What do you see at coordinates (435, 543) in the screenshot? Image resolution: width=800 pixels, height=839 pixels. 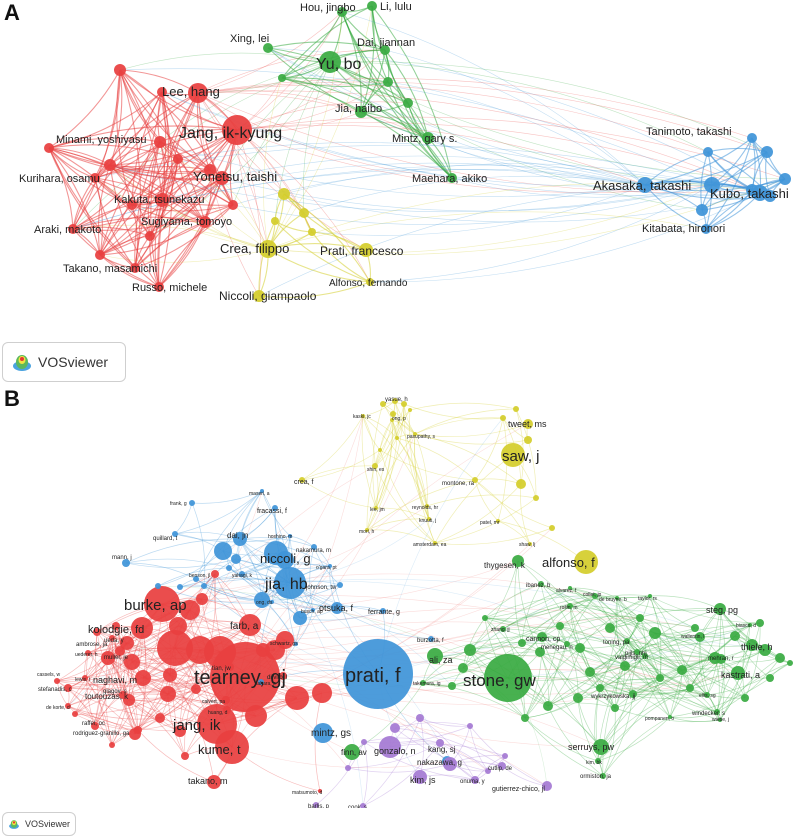 I see `node-amsterdam-ea` at bounding box center [435, 543].